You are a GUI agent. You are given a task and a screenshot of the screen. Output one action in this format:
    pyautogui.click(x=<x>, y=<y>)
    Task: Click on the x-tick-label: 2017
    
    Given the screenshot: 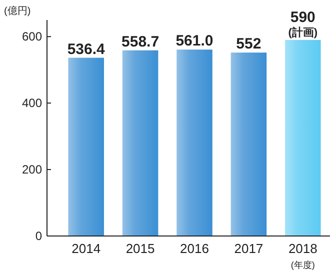 What is the action you would take?
    pyautogui.click(x=249, y=248)
    